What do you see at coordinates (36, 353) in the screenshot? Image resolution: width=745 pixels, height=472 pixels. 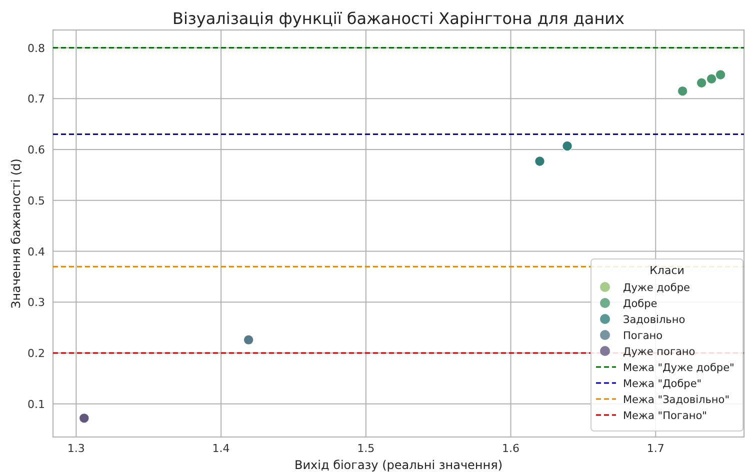 I see `y-tick-label: 0.2` at bounding box center [36, 353].